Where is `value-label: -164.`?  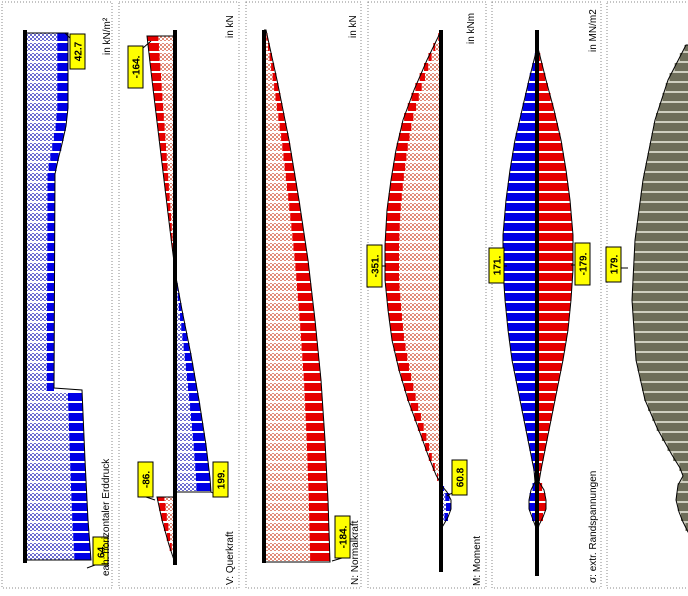 value-label: -164. is located at coordinates (139, 64).